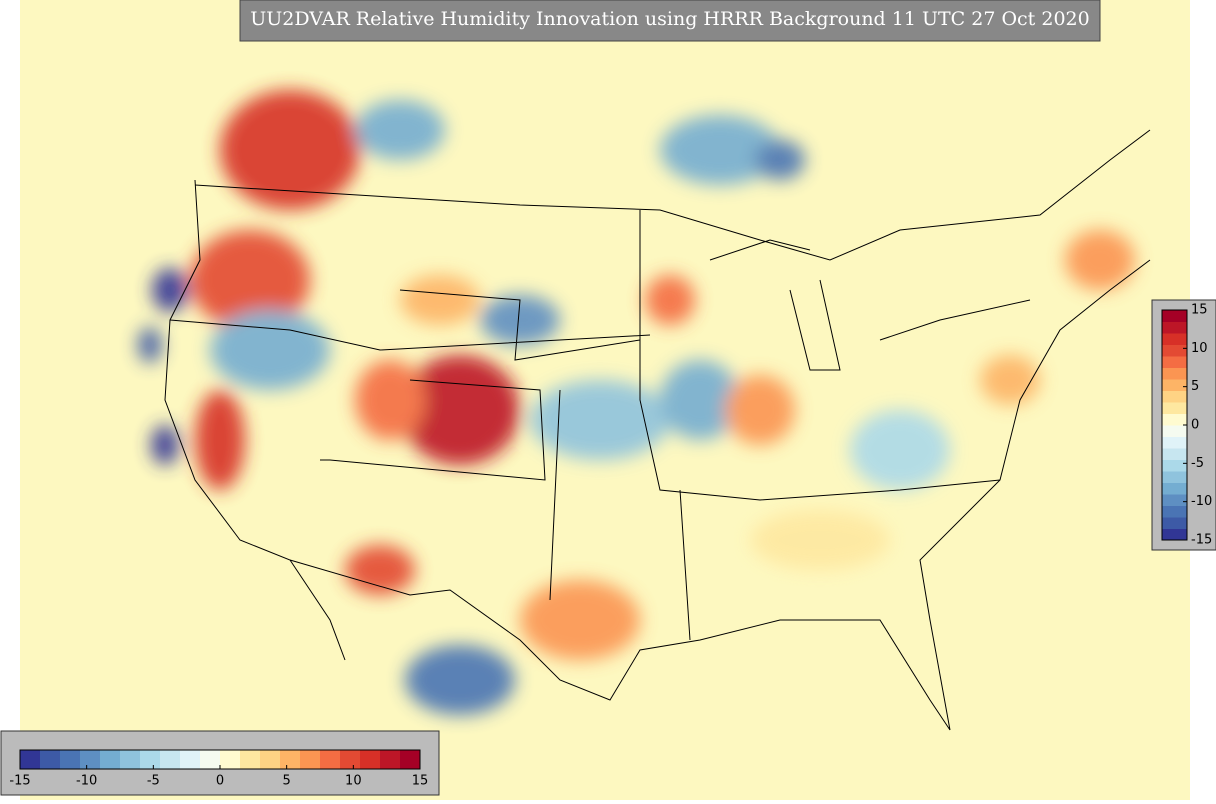 Image resolution: width=1216 pixels, height=804 pixels. I want to click on great-lakes, so click(870, 305).